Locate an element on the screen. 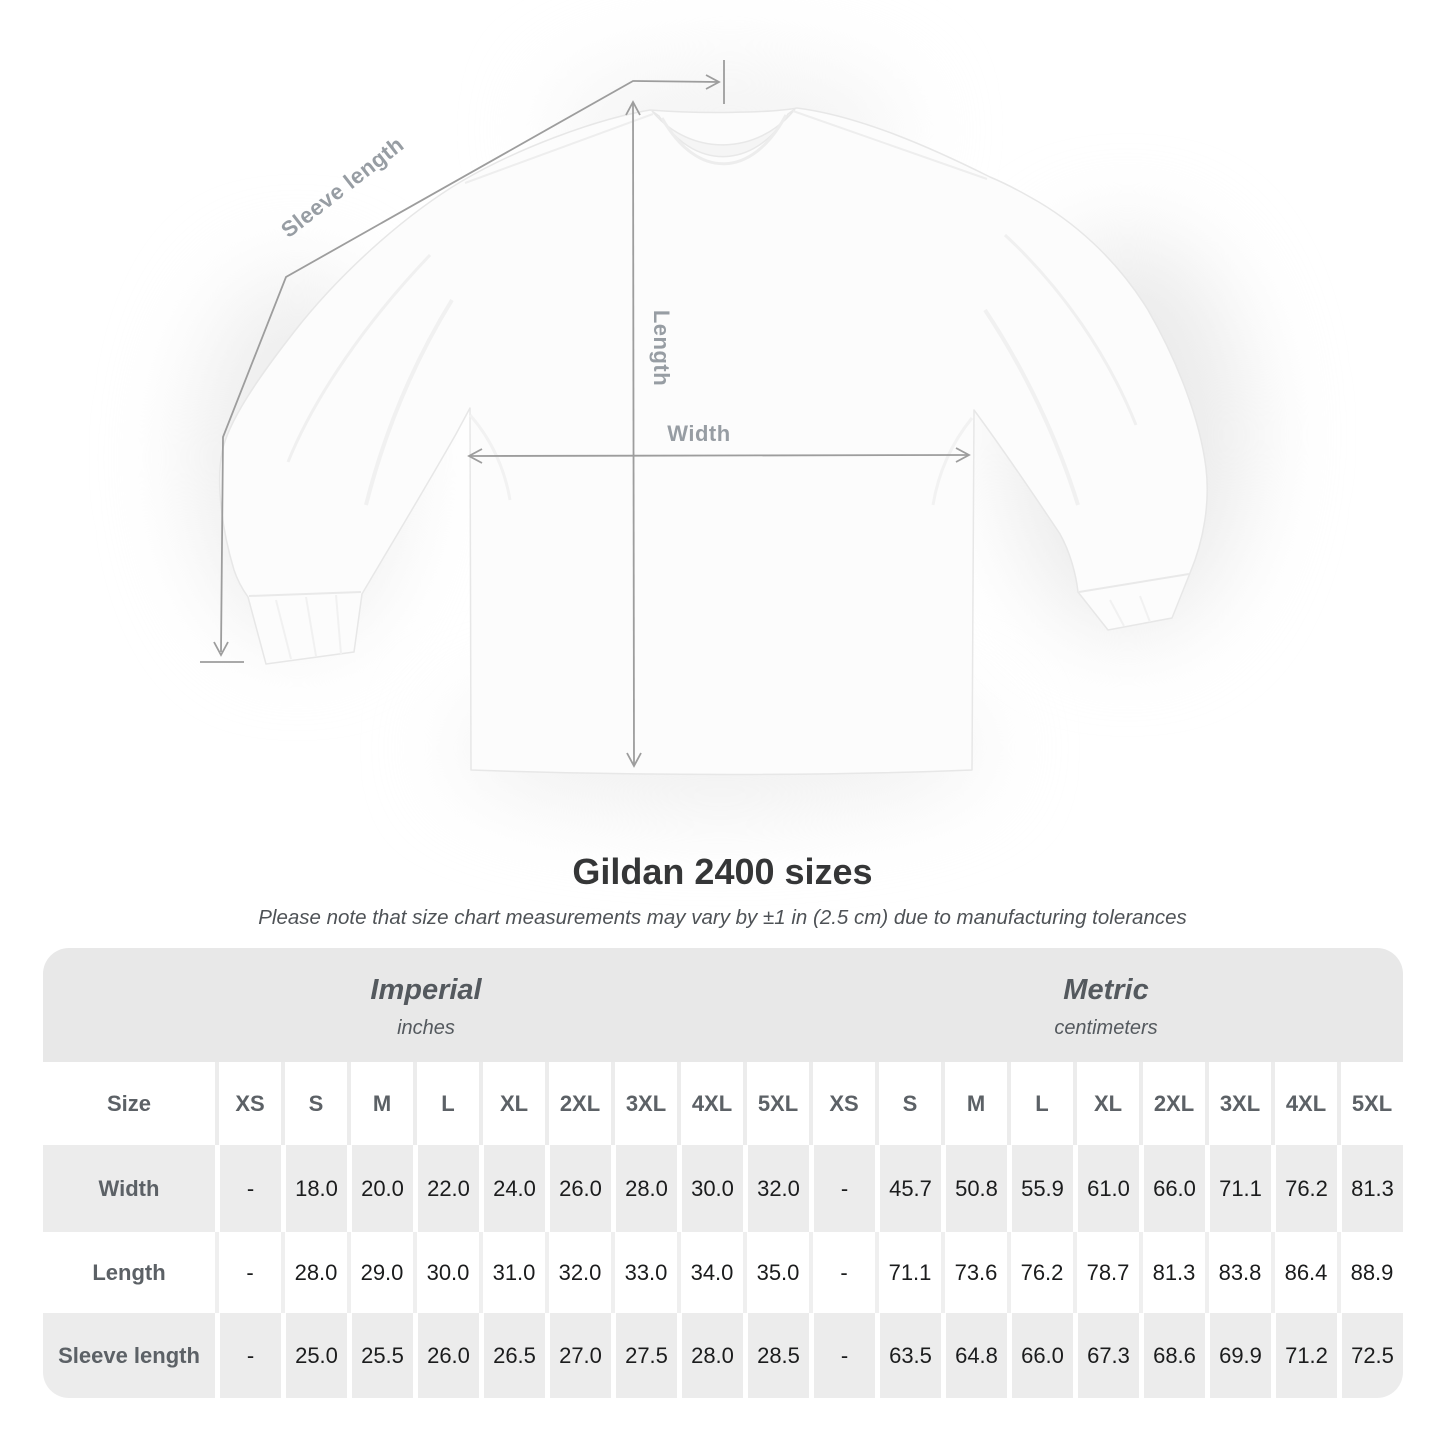 This screenshot has width=1445, height=1445. value-cell: 28.5 is located at coordinates (776, 1355).